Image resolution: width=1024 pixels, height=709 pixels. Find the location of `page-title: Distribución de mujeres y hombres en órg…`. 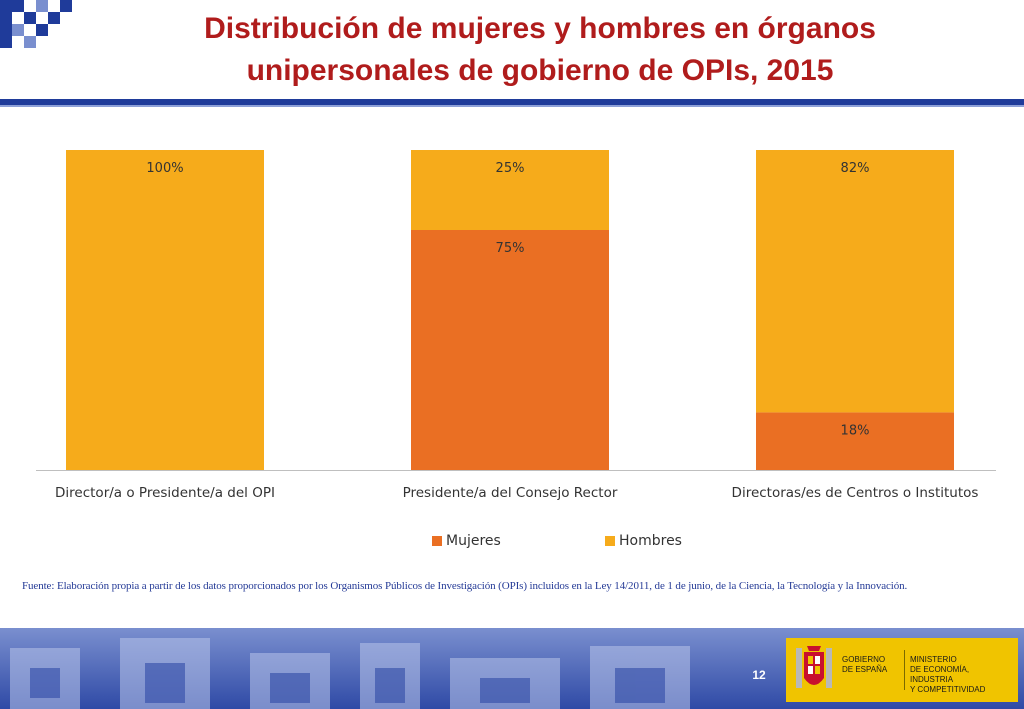

page-title: Distribución de mujeres y hombres en órg… is located at coordinates (540, 50).